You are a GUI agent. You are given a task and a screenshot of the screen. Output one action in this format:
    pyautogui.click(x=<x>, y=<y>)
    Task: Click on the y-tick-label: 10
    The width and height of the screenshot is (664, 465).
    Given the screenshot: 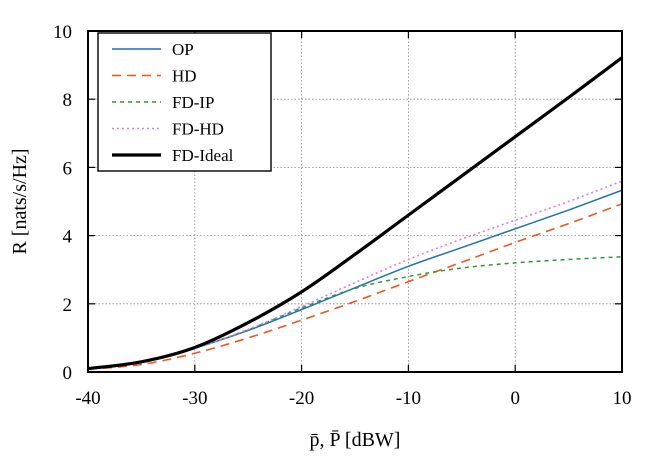 What is the action you would take?
    pyautogui.click(x=62, y=32)
    